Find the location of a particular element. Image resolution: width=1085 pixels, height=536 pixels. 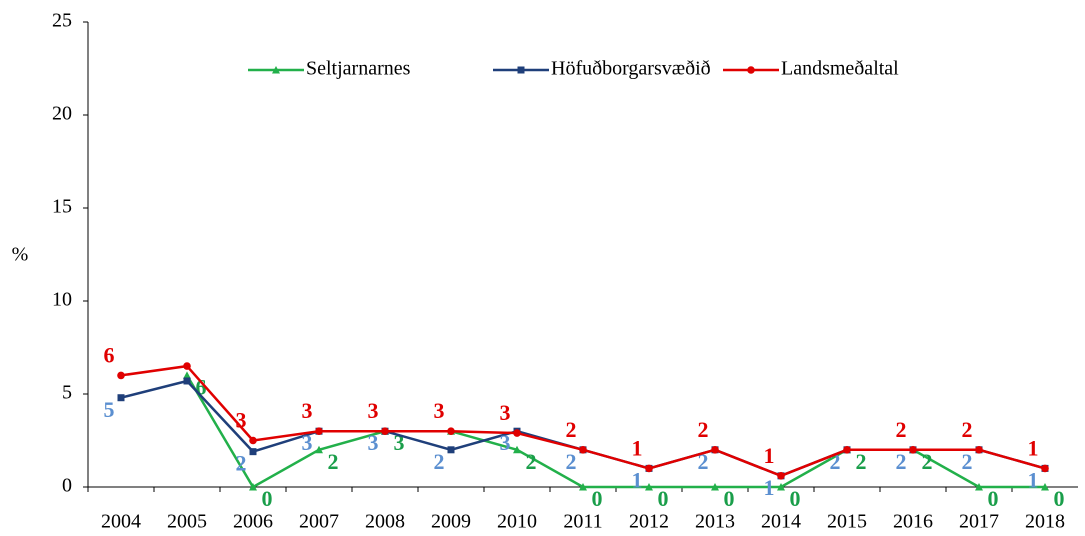

x-tick-label: 2017 is located at coordinates (979, 521).